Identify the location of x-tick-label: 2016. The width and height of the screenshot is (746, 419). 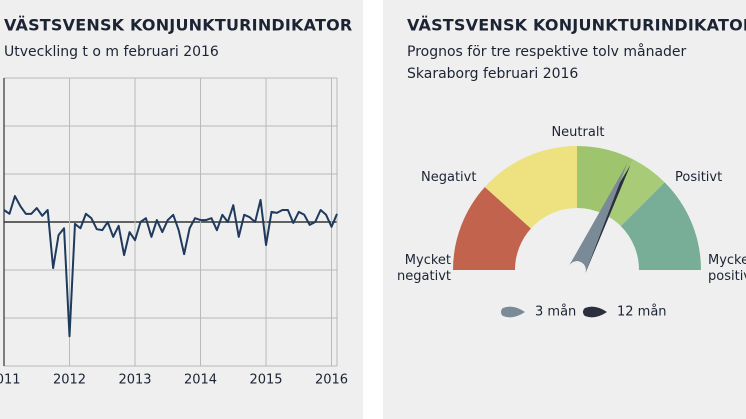
(331, 380).